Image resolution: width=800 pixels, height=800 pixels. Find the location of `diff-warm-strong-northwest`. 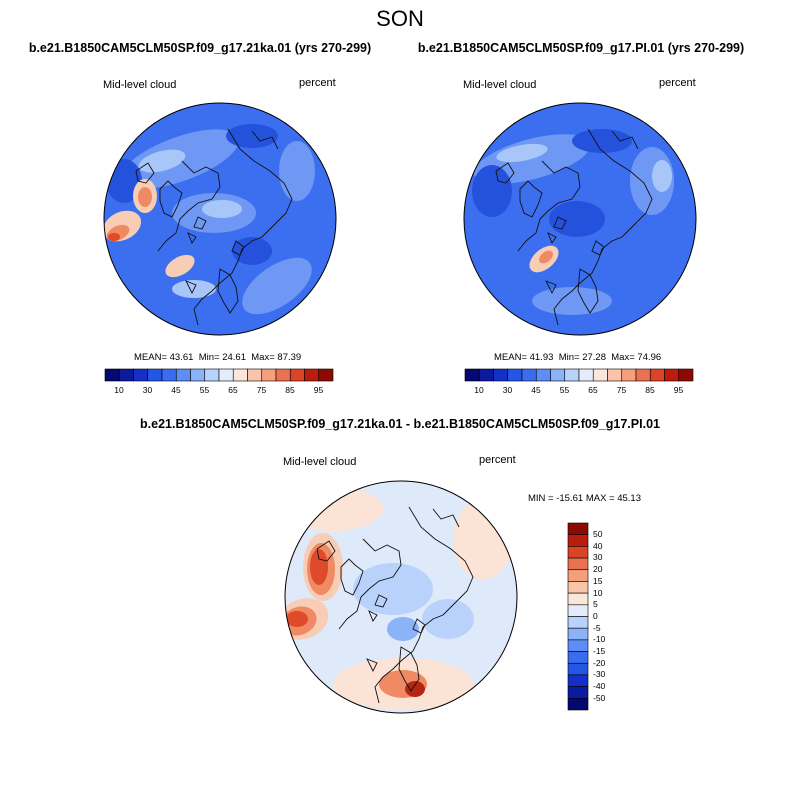

diff-warm-strong-northwest is located at coordinates (319, 567).